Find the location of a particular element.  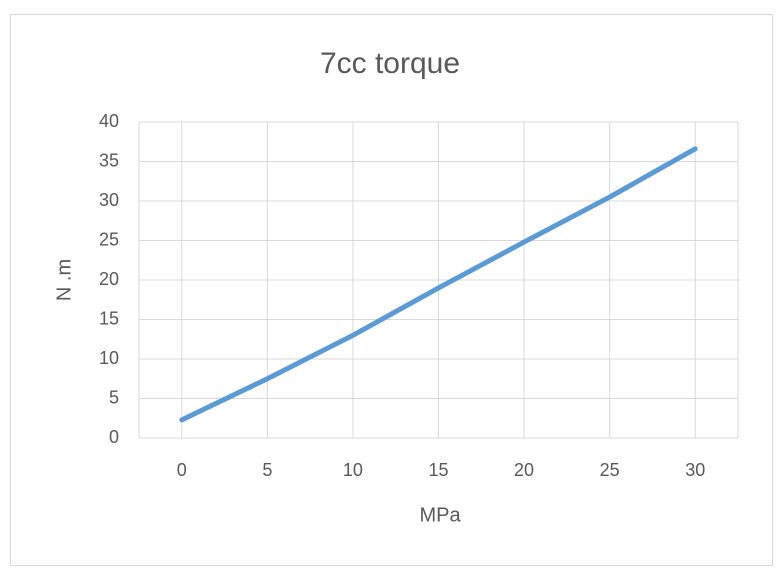

y-tick-label: 30 is located at coordinates (109, 200).